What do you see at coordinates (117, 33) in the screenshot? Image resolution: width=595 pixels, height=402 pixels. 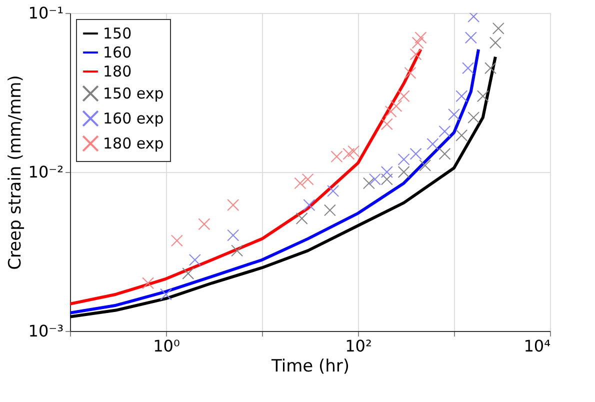 I see `legend-label: 150` at bounding box center [117, 33].